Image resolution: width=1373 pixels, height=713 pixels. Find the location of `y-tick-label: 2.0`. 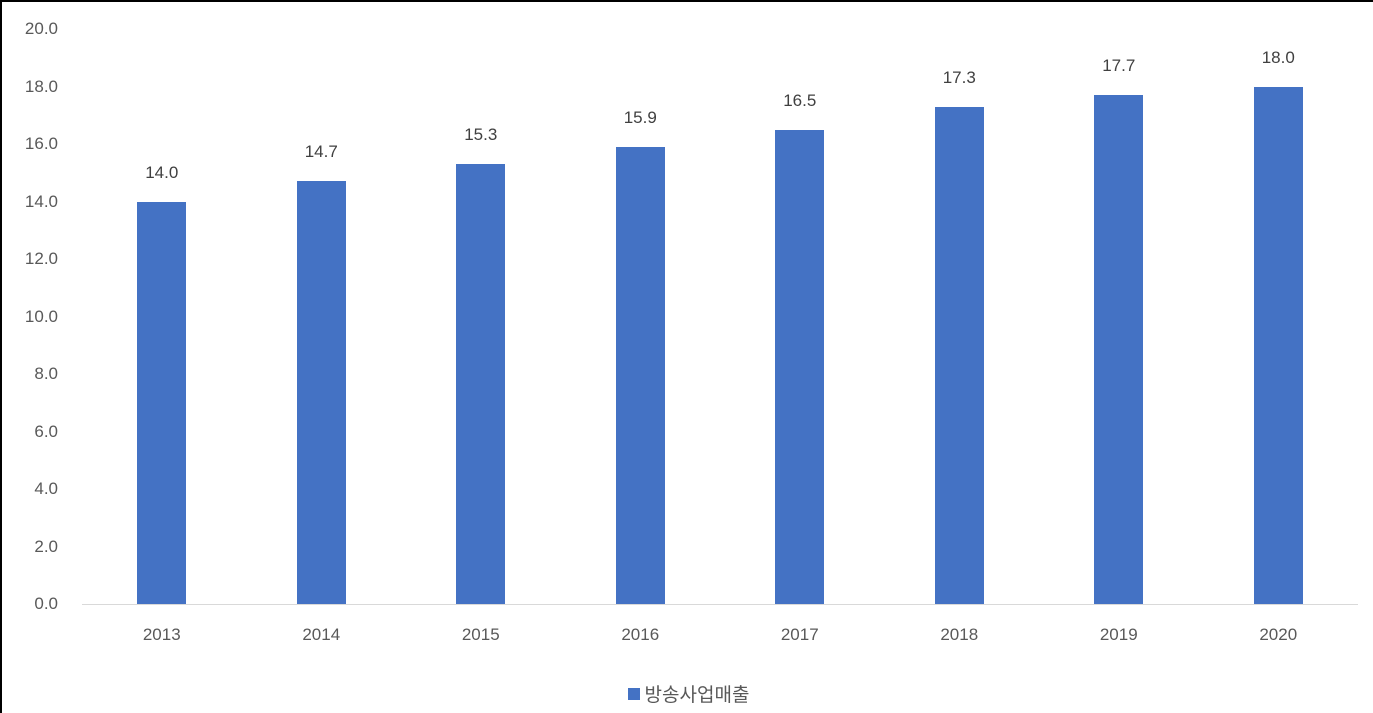

y-tick-label: 2.0 is located at coordinates (46, 546).